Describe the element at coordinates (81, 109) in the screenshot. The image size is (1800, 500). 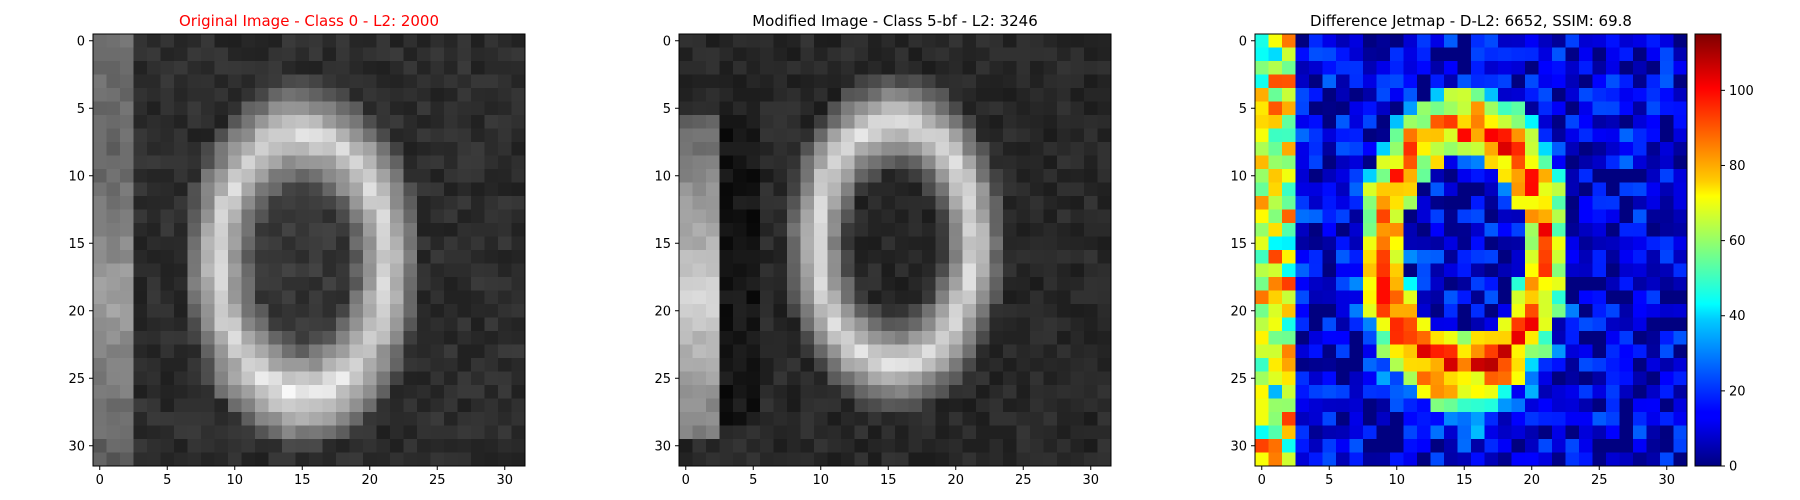
I see `y-tick-label: 5` at that location.